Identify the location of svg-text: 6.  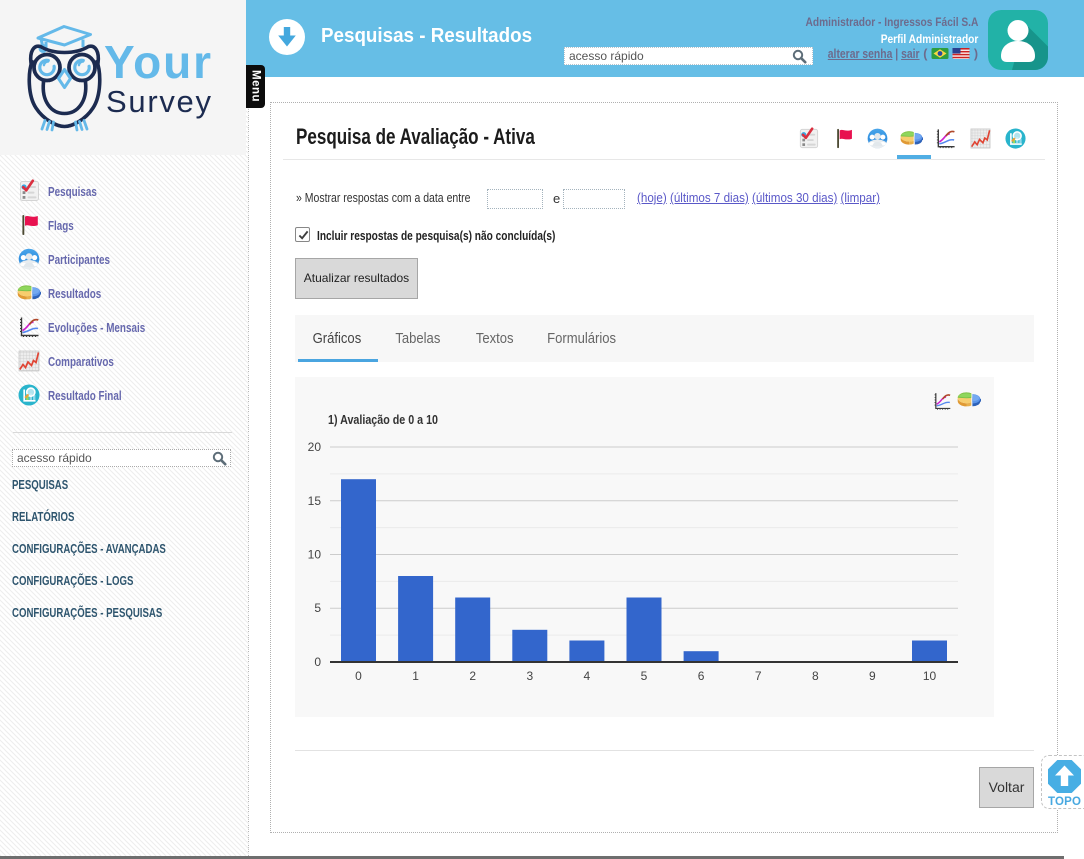
(701, 676).